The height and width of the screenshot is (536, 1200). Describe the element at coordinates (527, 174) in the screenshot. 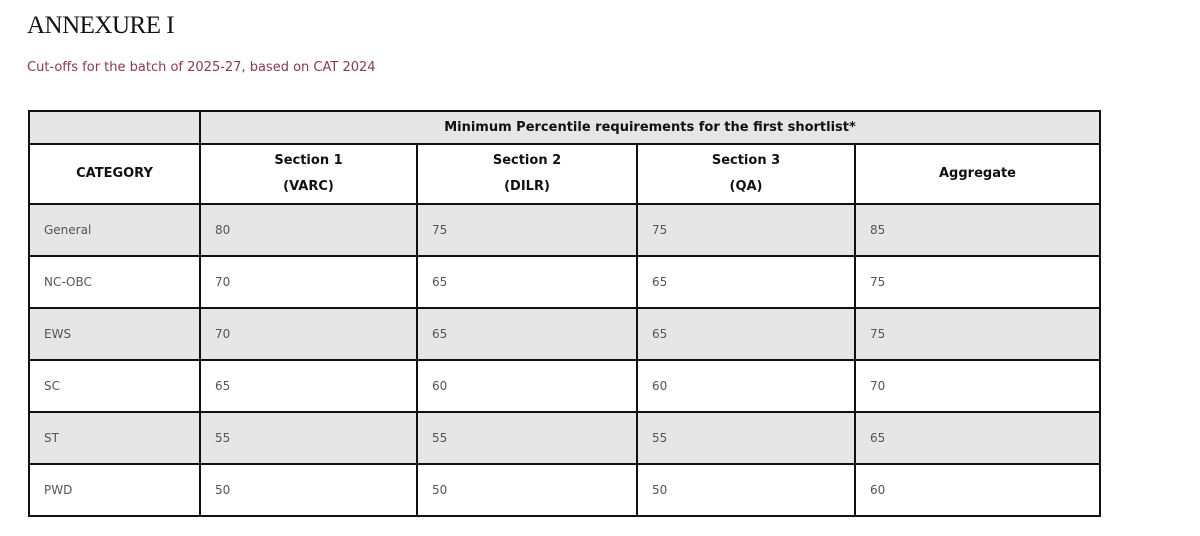

I see `column-header-section-2: Section 2 (DILR)` at that location.